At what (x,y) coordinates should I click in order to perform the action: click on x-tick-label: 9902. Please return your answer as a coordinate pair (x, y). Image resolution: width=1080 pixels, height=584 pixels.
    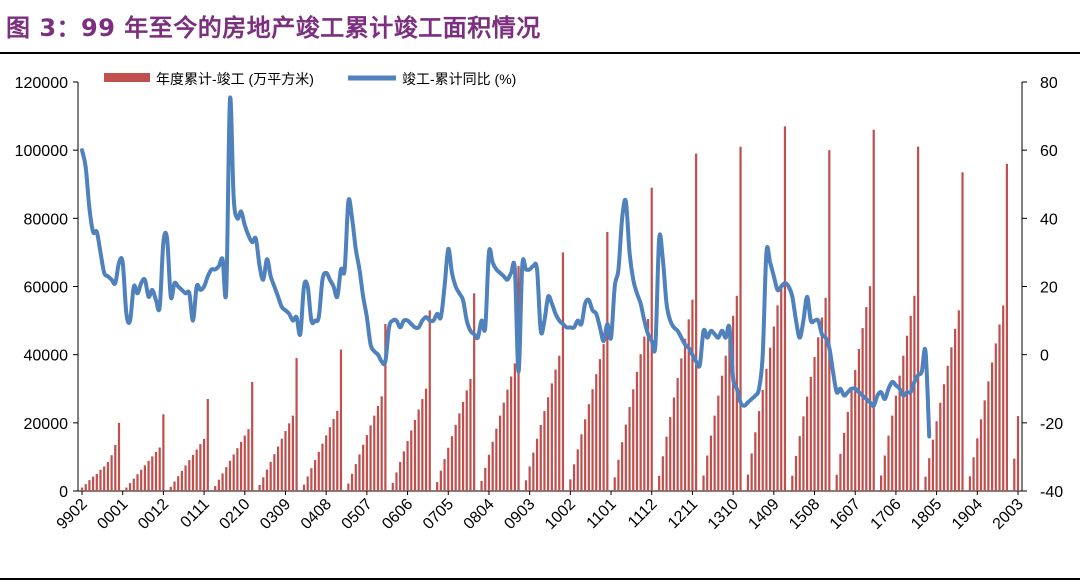
    Looking at the image, I should click on (72, 514).